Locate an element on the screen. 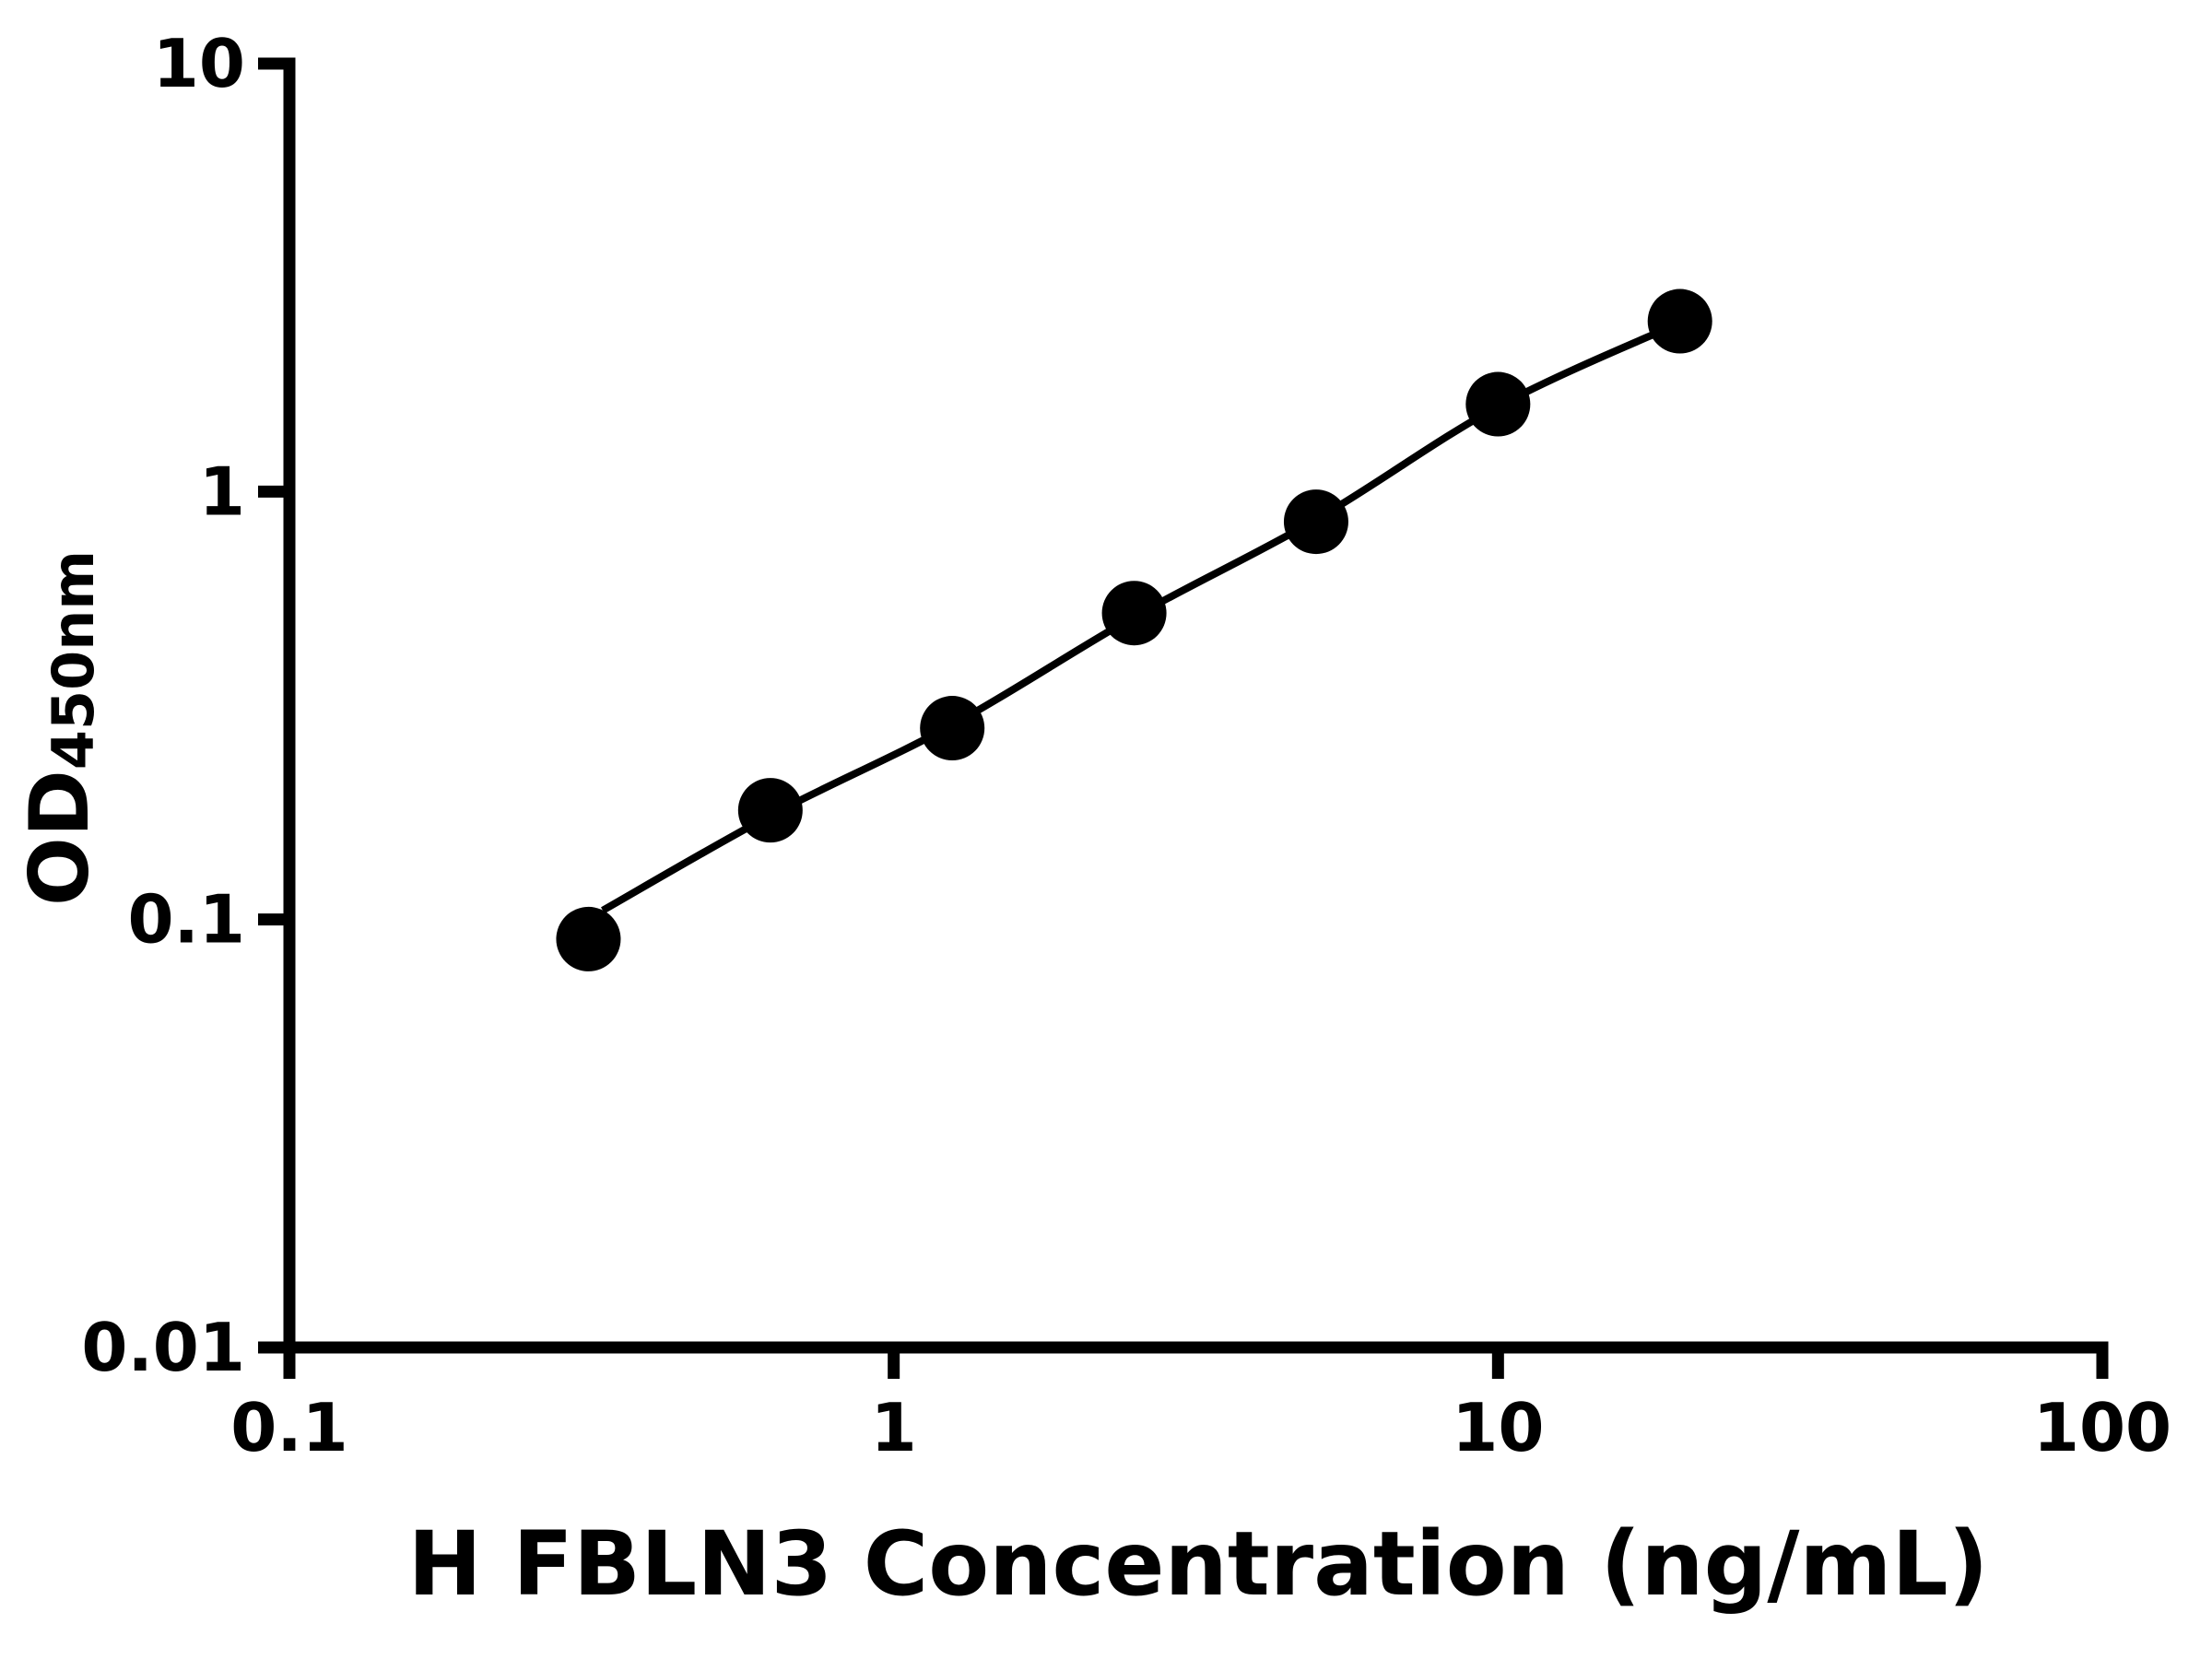 The image size is (2212, 1659). x-axis-title: H FBLN3 Concentration (ng/mL) is located at coordinates (1198, 1564).